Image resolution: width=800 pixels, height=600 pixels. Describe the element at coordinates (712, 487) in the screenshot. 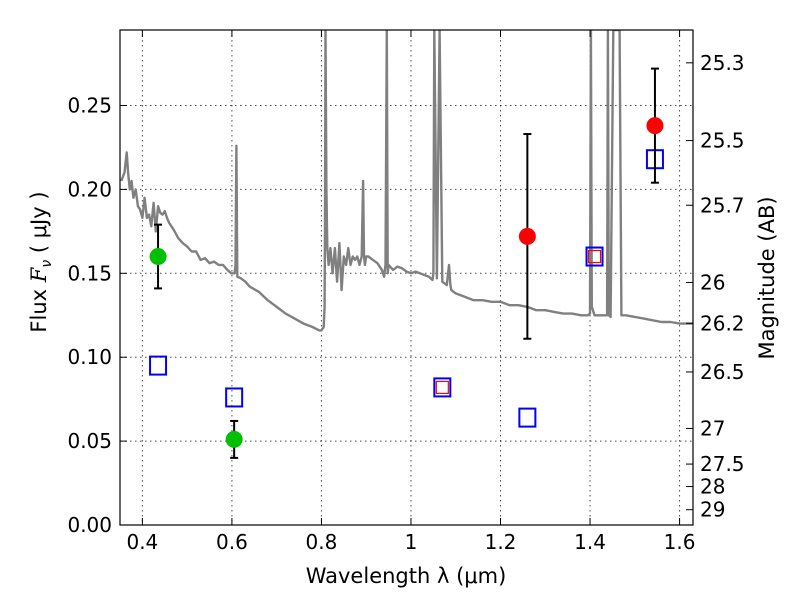

I see `magnitude-tick-label: 28` at that location.